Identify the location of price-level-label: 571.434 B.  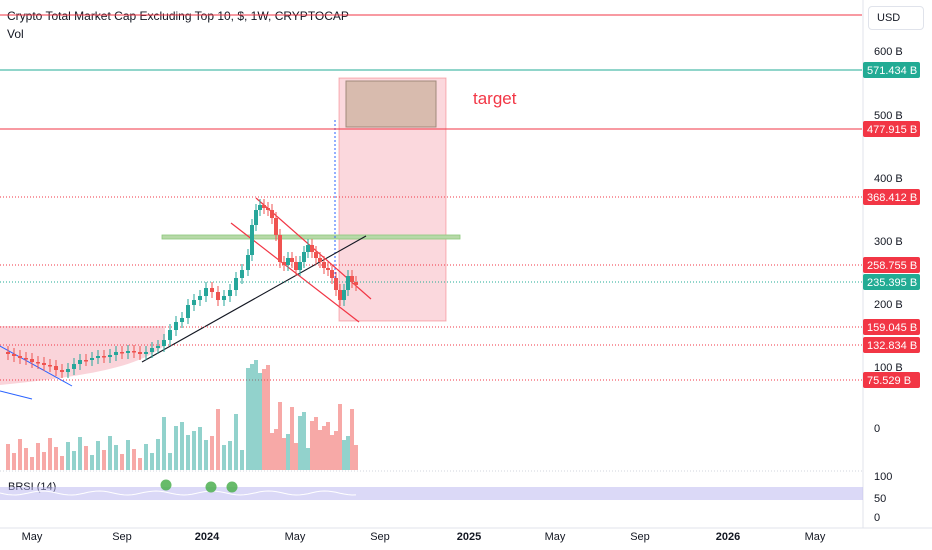
(892, 71).